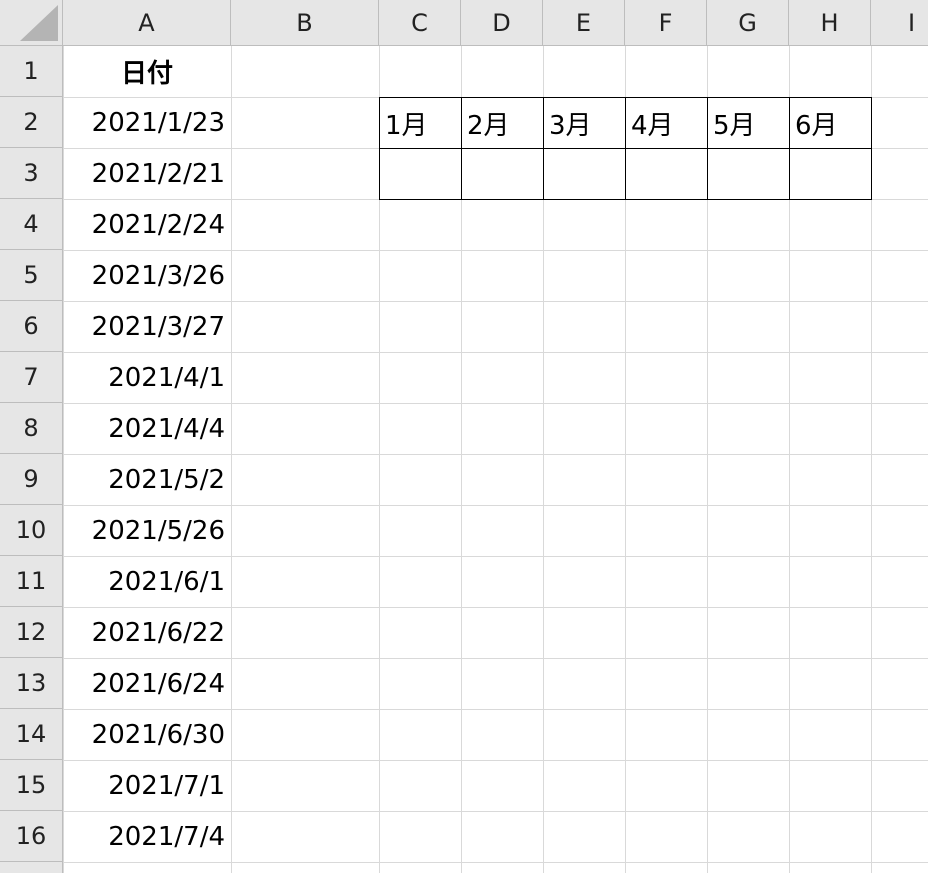 The image size is (928, 873). What do you see at coordinates (584, 123) in the screenshot?
I see `month-cell: 3月` at bounding box center [584, 123].